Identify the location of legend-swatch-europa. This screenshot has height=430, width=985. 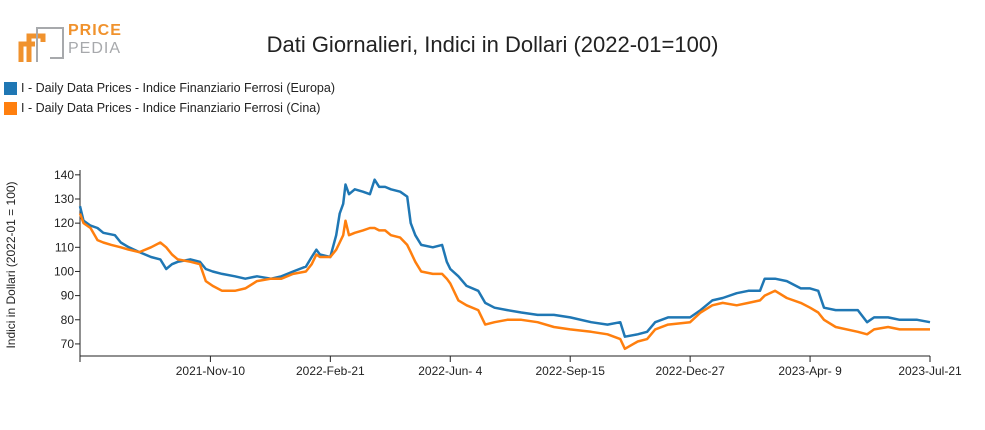
(10, 88).